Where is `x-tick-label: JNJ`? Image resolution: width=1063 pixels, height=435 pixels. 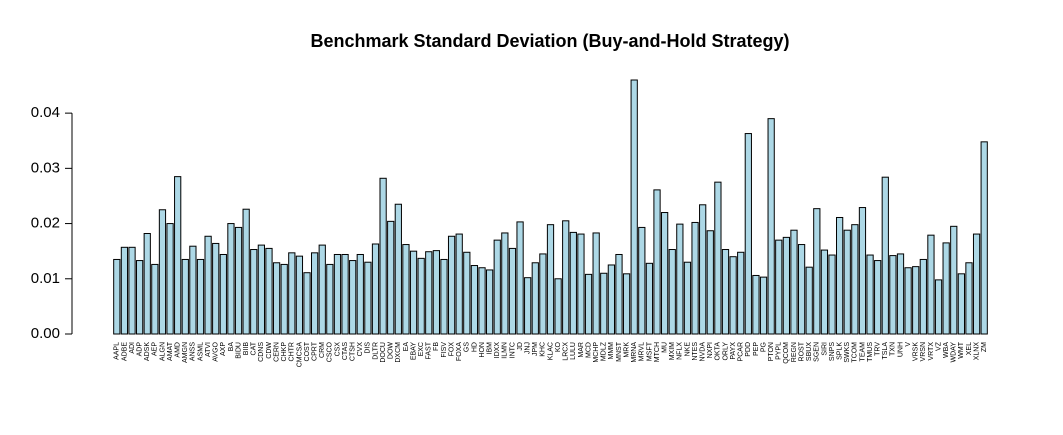 x-tick-label: JNJ is located at coordinates (528, 348).